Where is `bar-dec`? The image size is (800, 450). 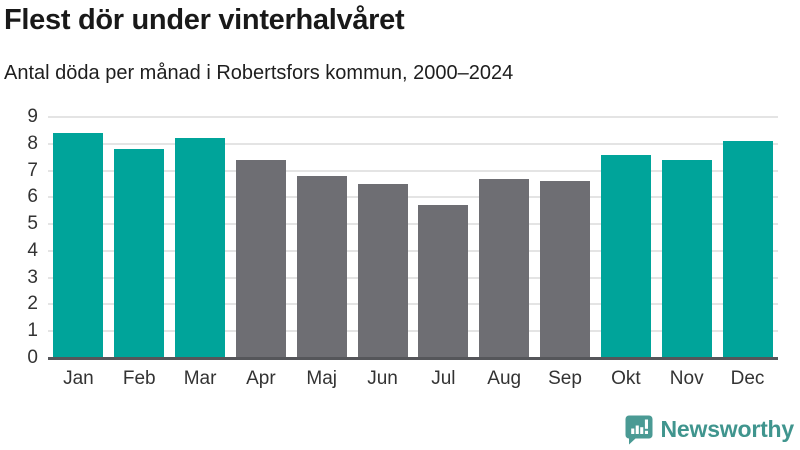 bar-dec is located at coordinates (747, 249).